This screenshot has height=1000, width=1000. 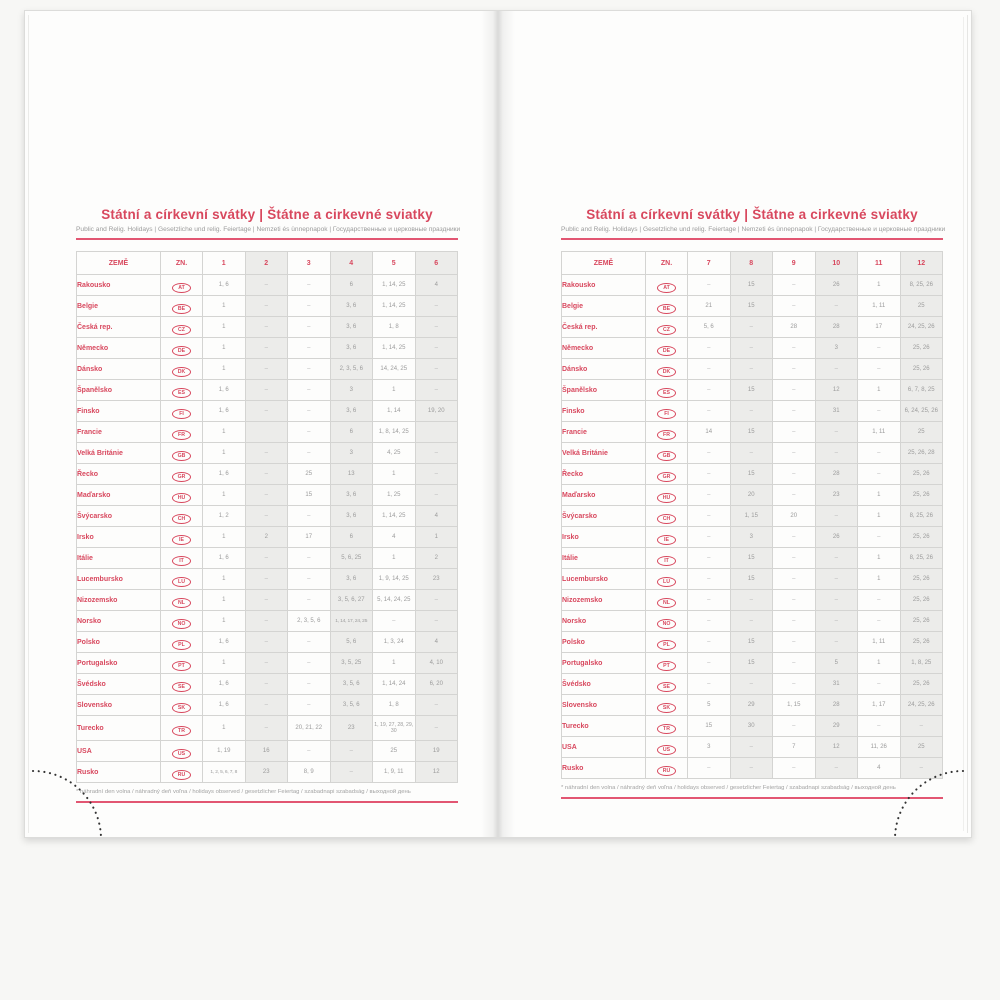 I want to click on country-code-cell: FI, so click(x=181, y=411).